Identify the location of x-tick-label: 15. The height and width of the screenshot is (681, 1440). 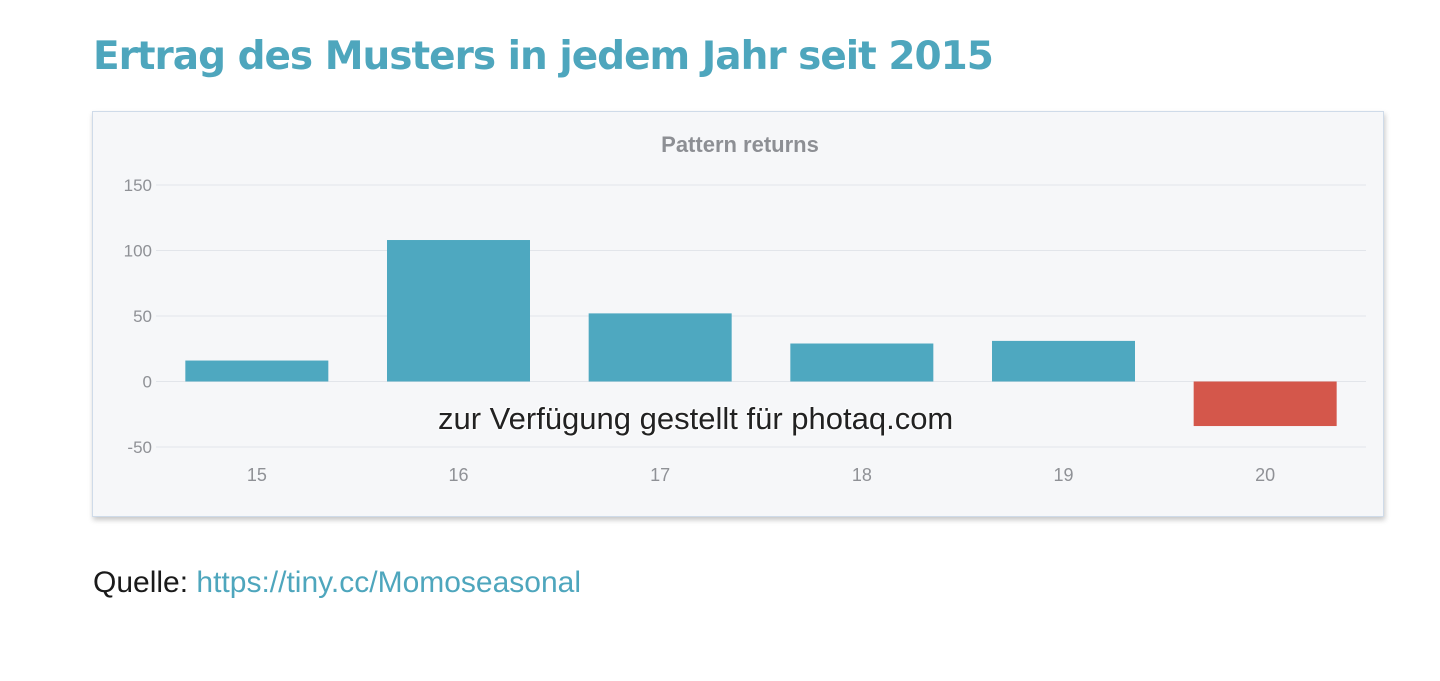
(257, 475).